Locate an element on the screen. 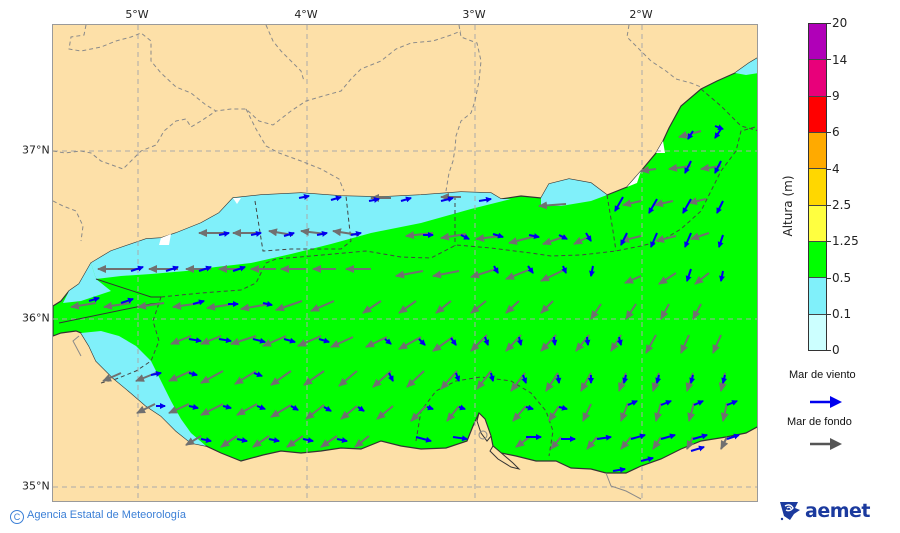 This screenshot has height=533, width=900. sea-light-ne-corner is located at coordinates (746, 66).